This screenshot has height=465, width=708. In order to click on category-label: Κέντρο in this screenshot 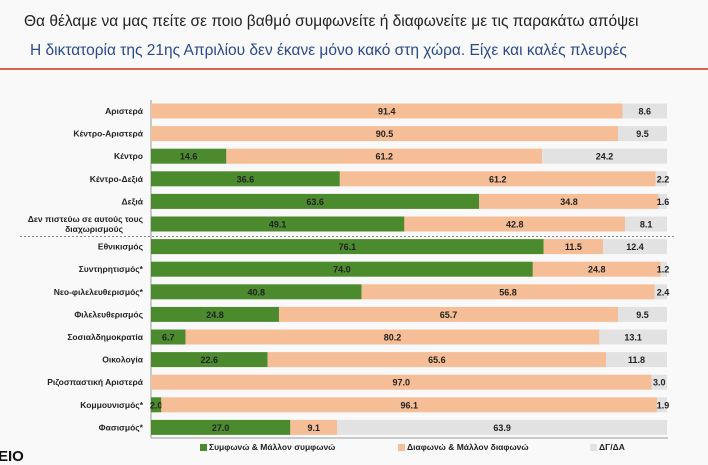, I will do `click(128, 156)`.